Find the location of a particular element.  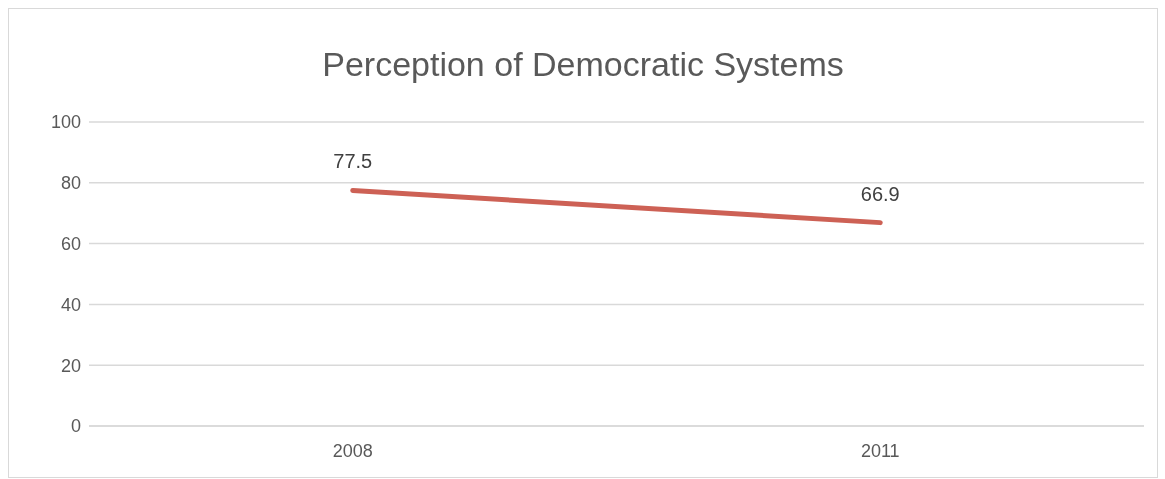

x-tick-label: 2011 is located at coordinates (880, 450).